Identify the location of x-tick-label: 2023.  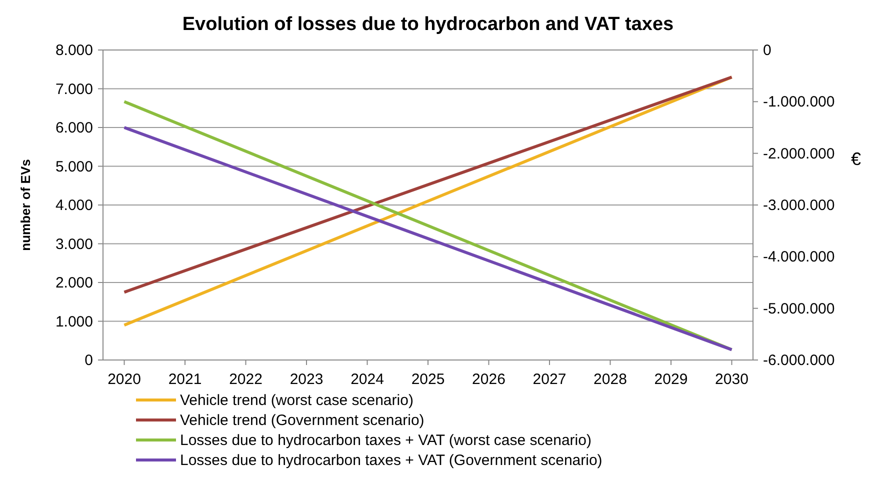
(307, 379).